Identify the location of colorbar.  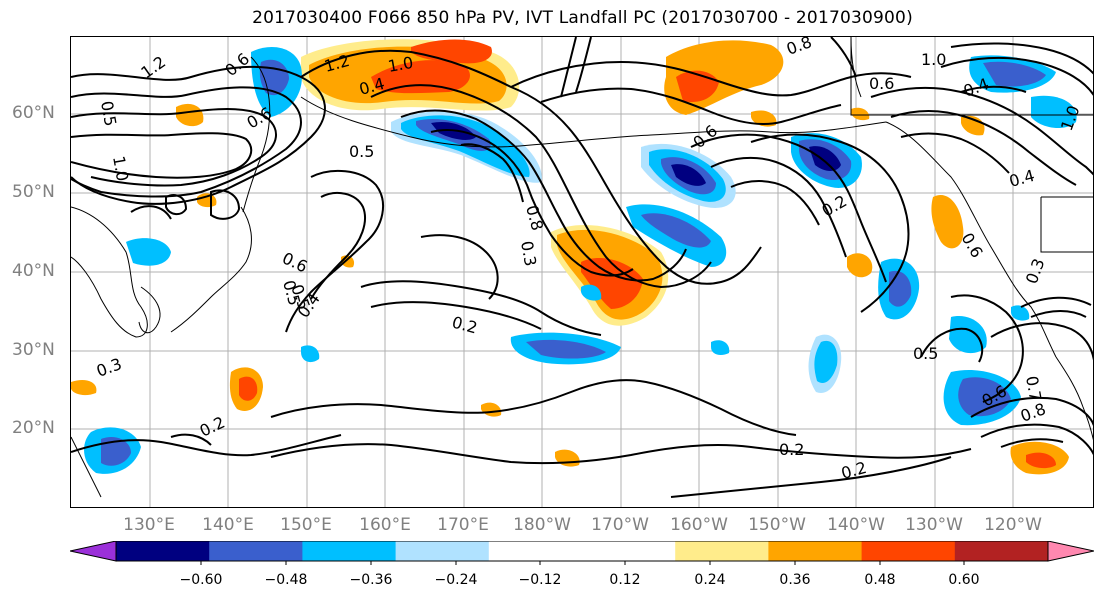
(582, 553).